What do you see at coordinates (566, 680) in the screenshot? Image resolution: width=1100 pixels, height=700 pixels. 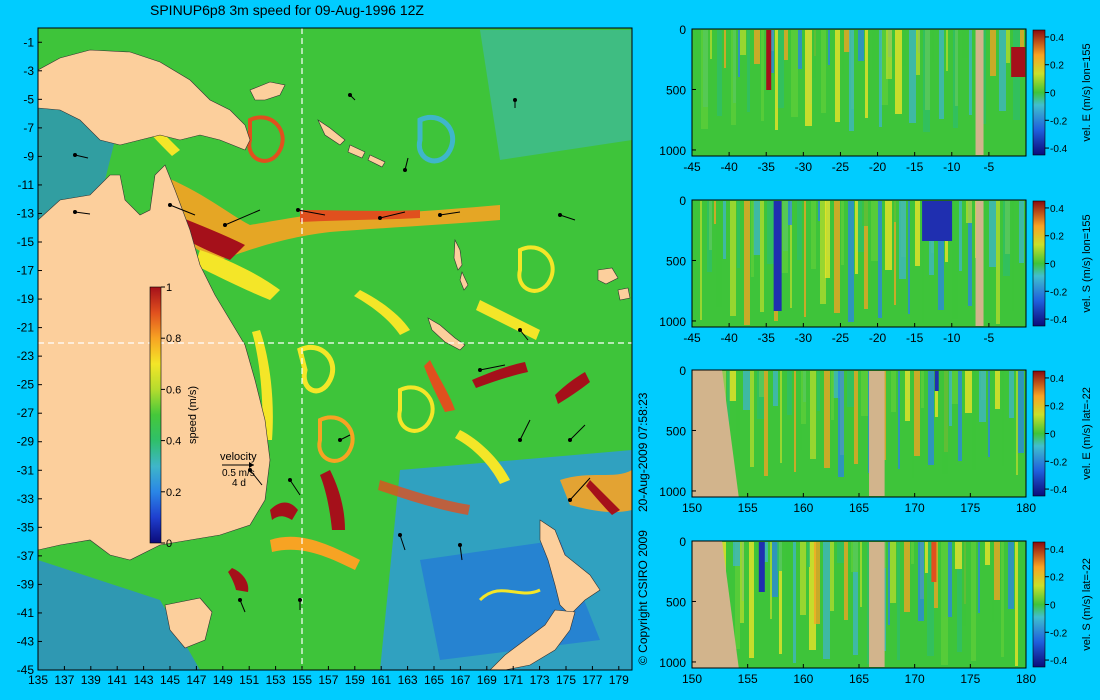 I see `map-x-tick-label: 175` at bounding box center [566, 680].